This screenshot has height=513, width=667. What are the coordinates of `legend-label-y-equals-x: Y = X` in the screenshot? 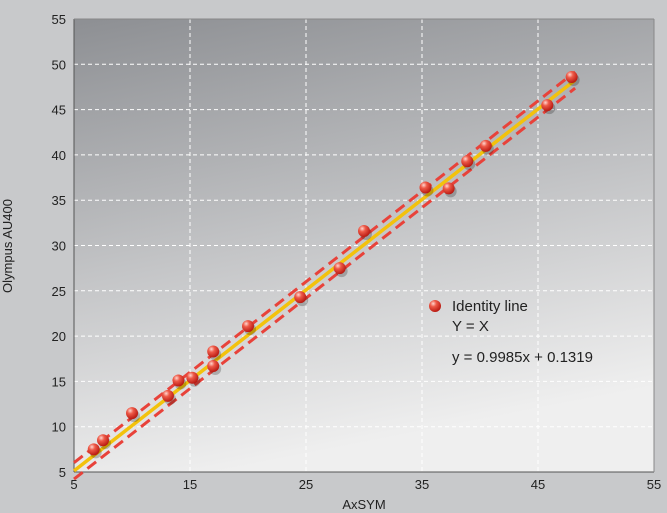 It's located at (470, 326).